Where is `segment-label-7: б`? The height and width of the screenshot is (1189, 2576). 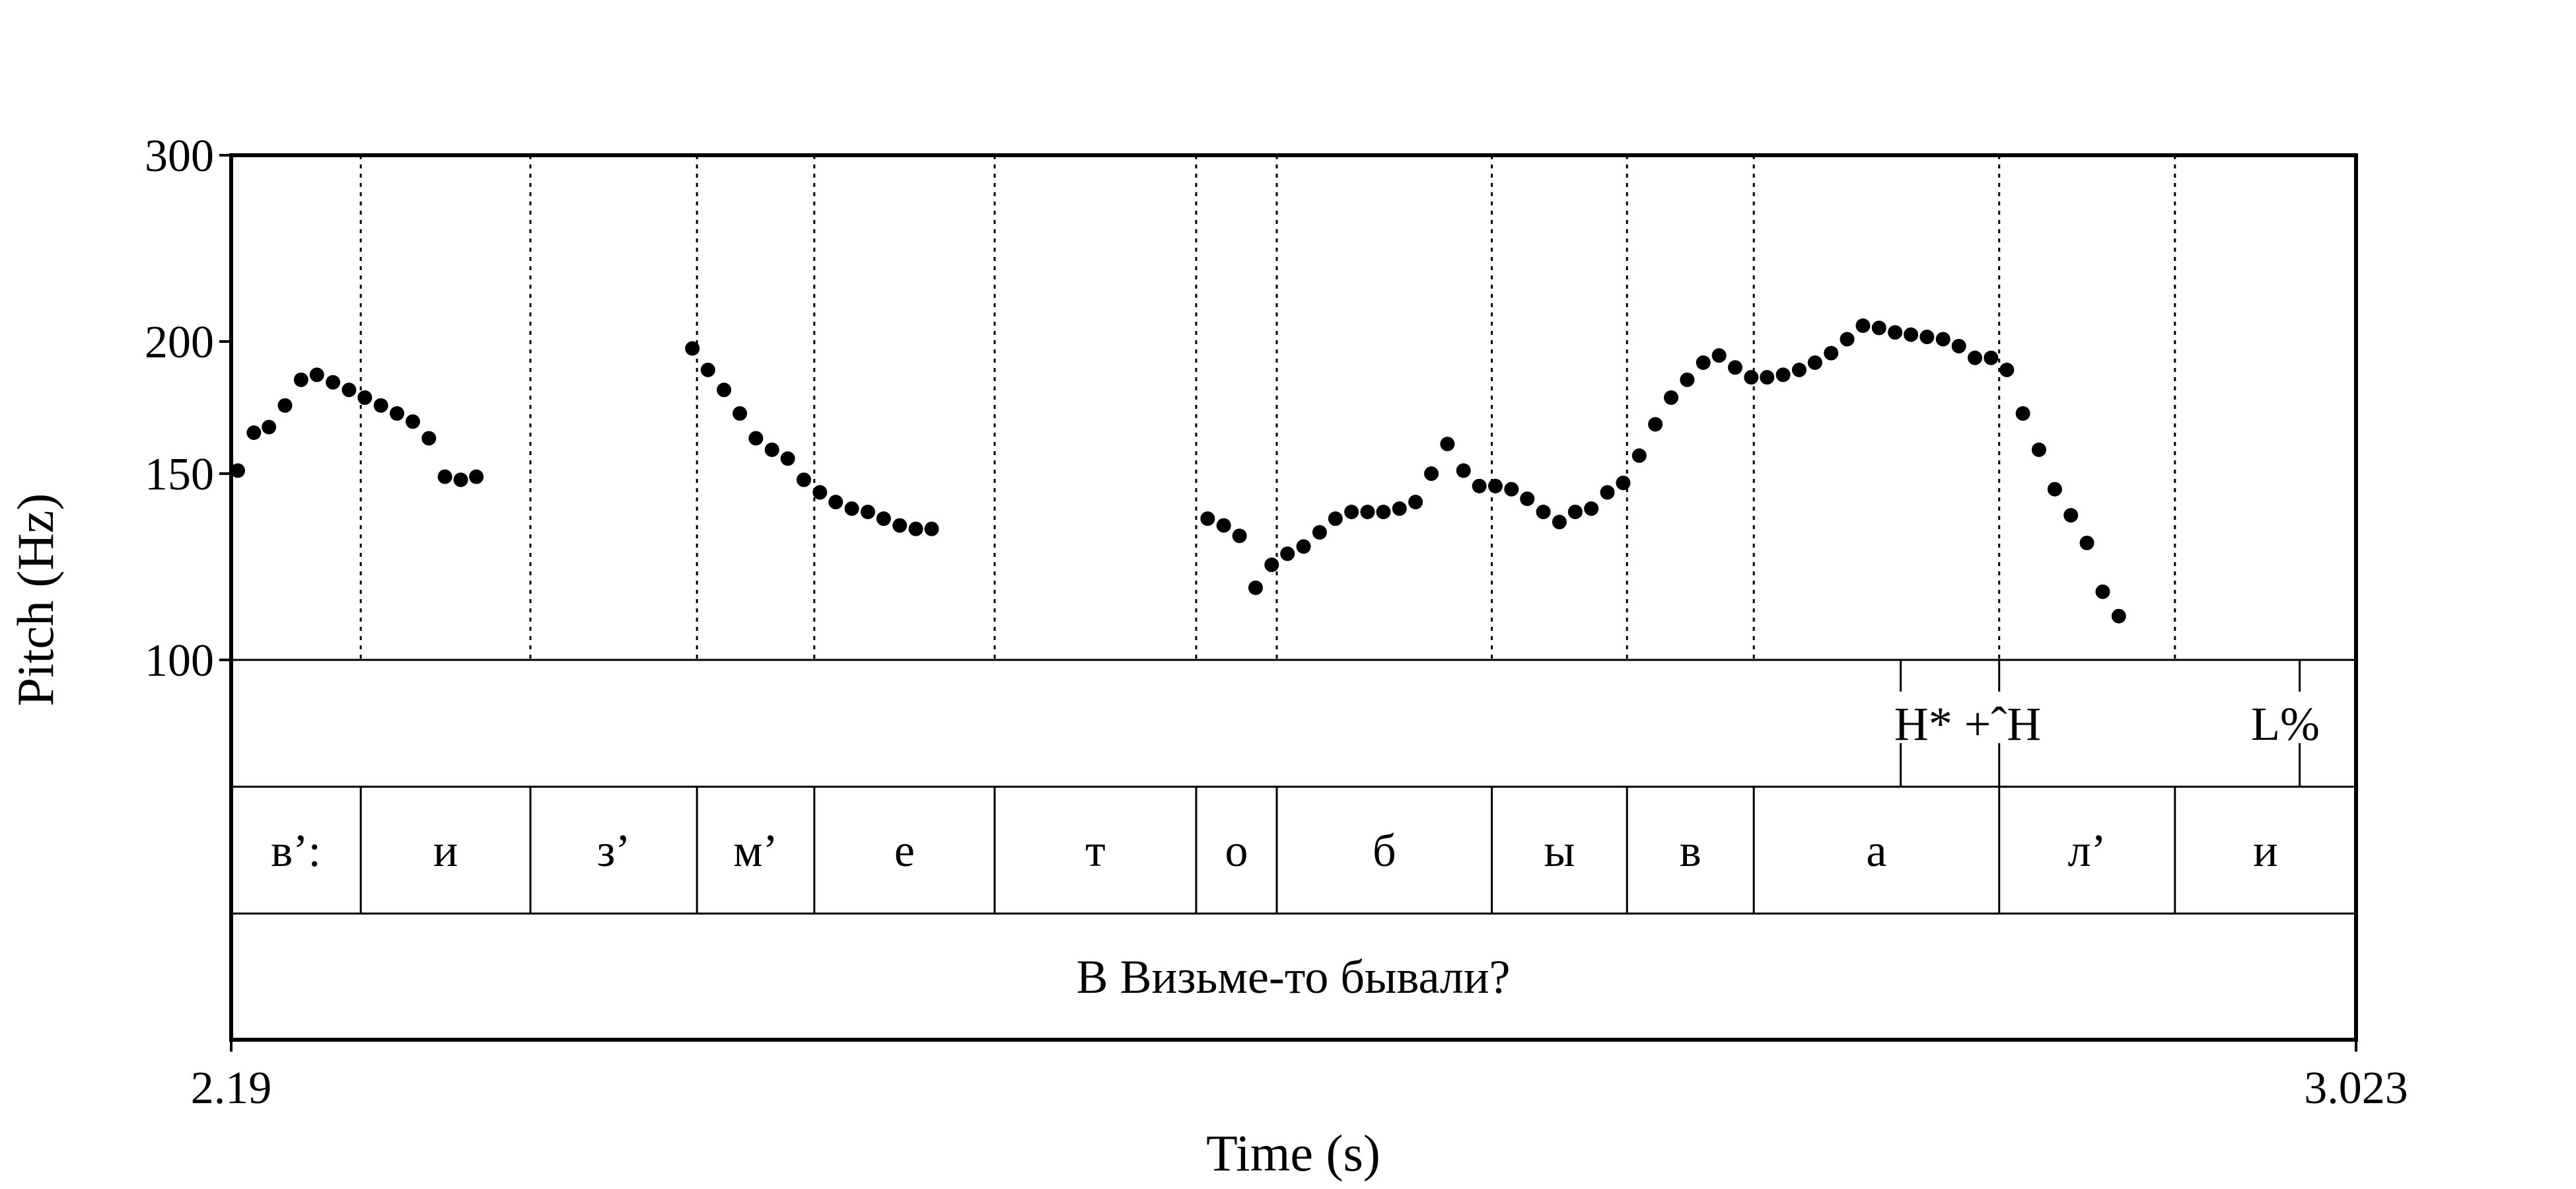
segment-label-7: б is located at coordinates (1384, 851).